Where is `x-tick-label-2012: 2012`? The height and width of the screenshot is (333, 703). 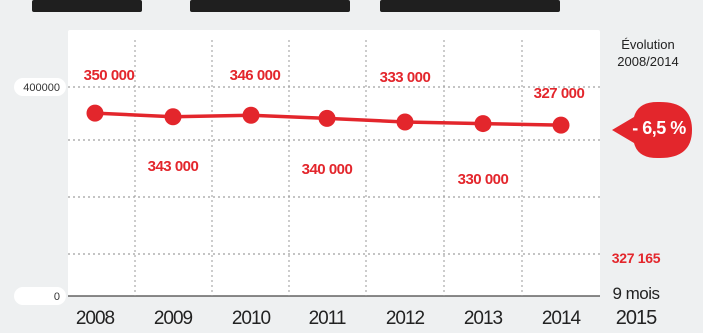 x-tick-label-2012: 2012 is located at coordinates (405, 318).